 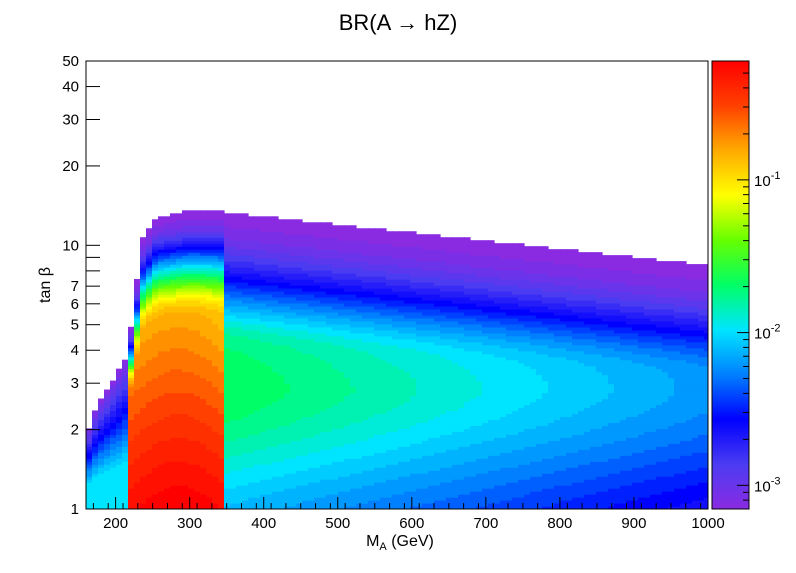 What do you see at coordinates (75, 325) in the screenshot?
I see `y-tick-label: 5` at bounding box center [75, 325].